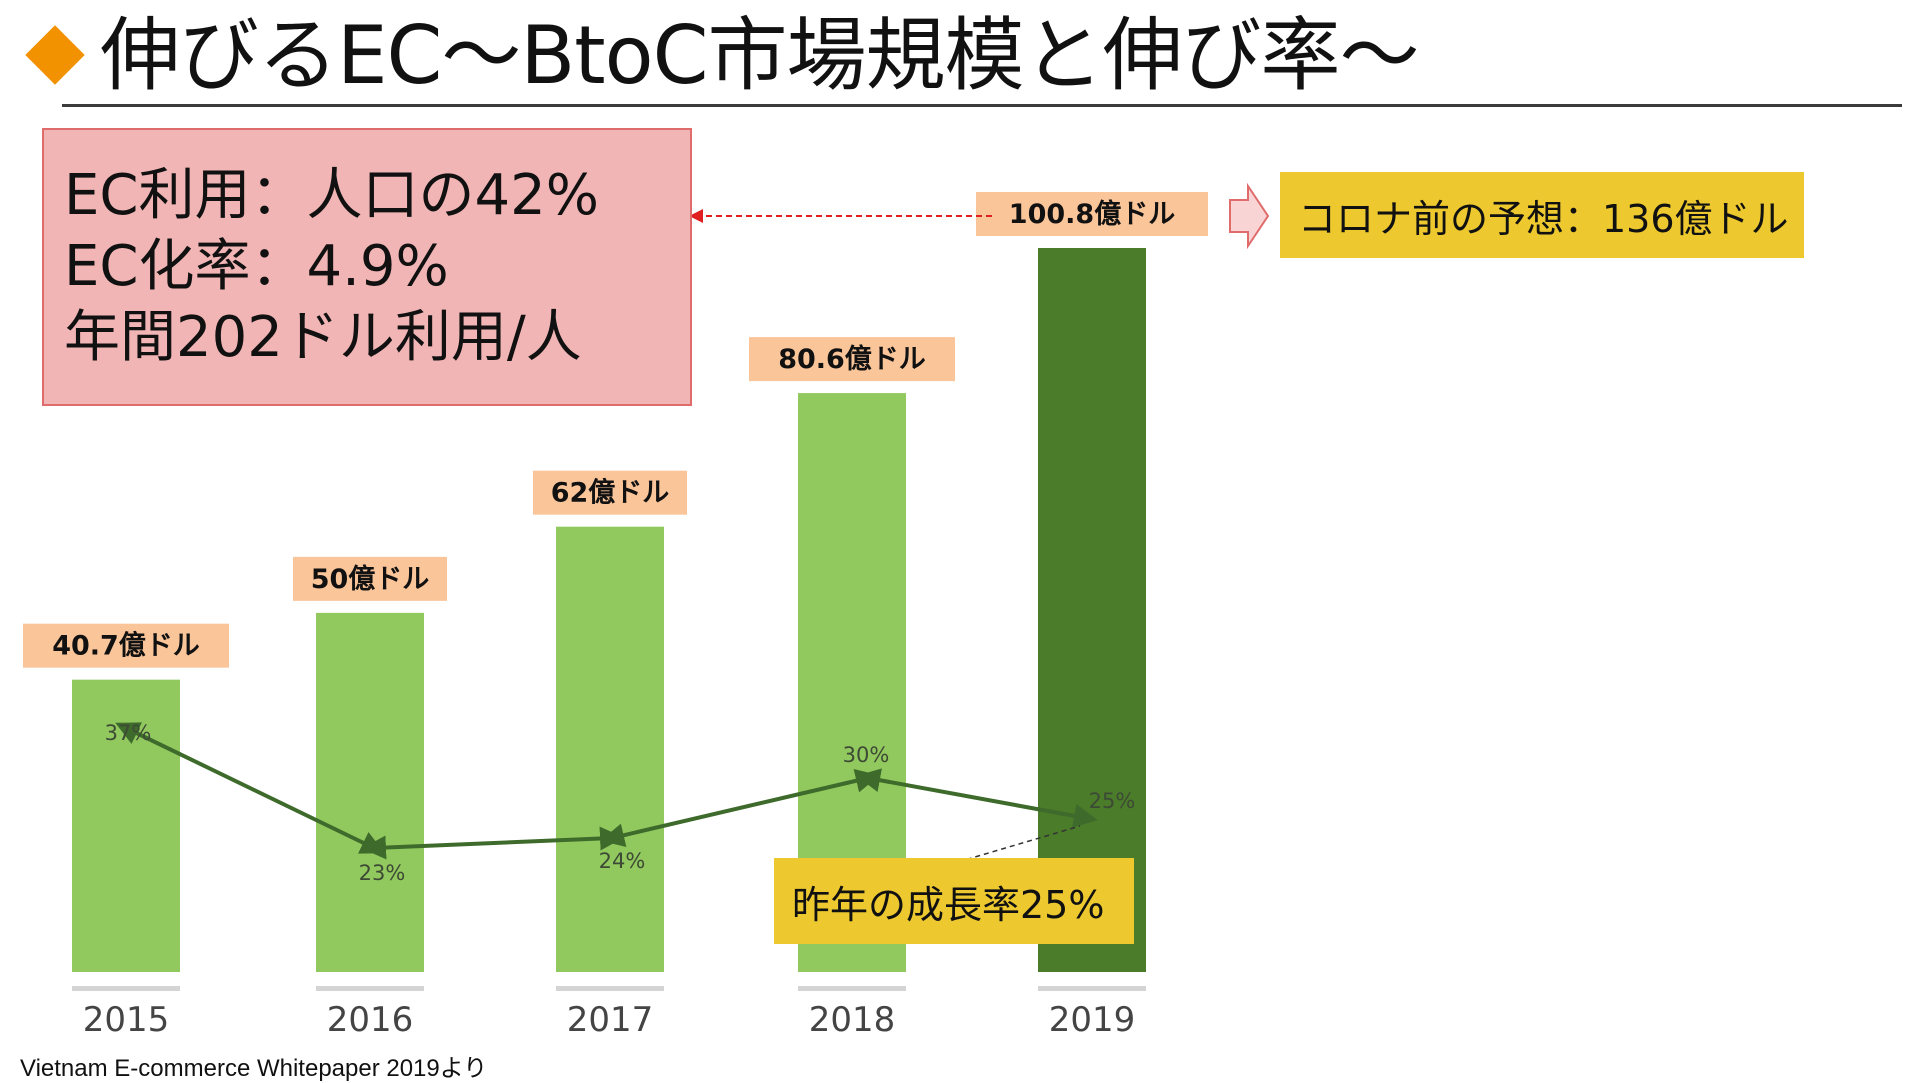  What do you see at coordinates (610, 1020) in the screenshot?
I see `year-label: 2017` at bounding box center [610, 1020].